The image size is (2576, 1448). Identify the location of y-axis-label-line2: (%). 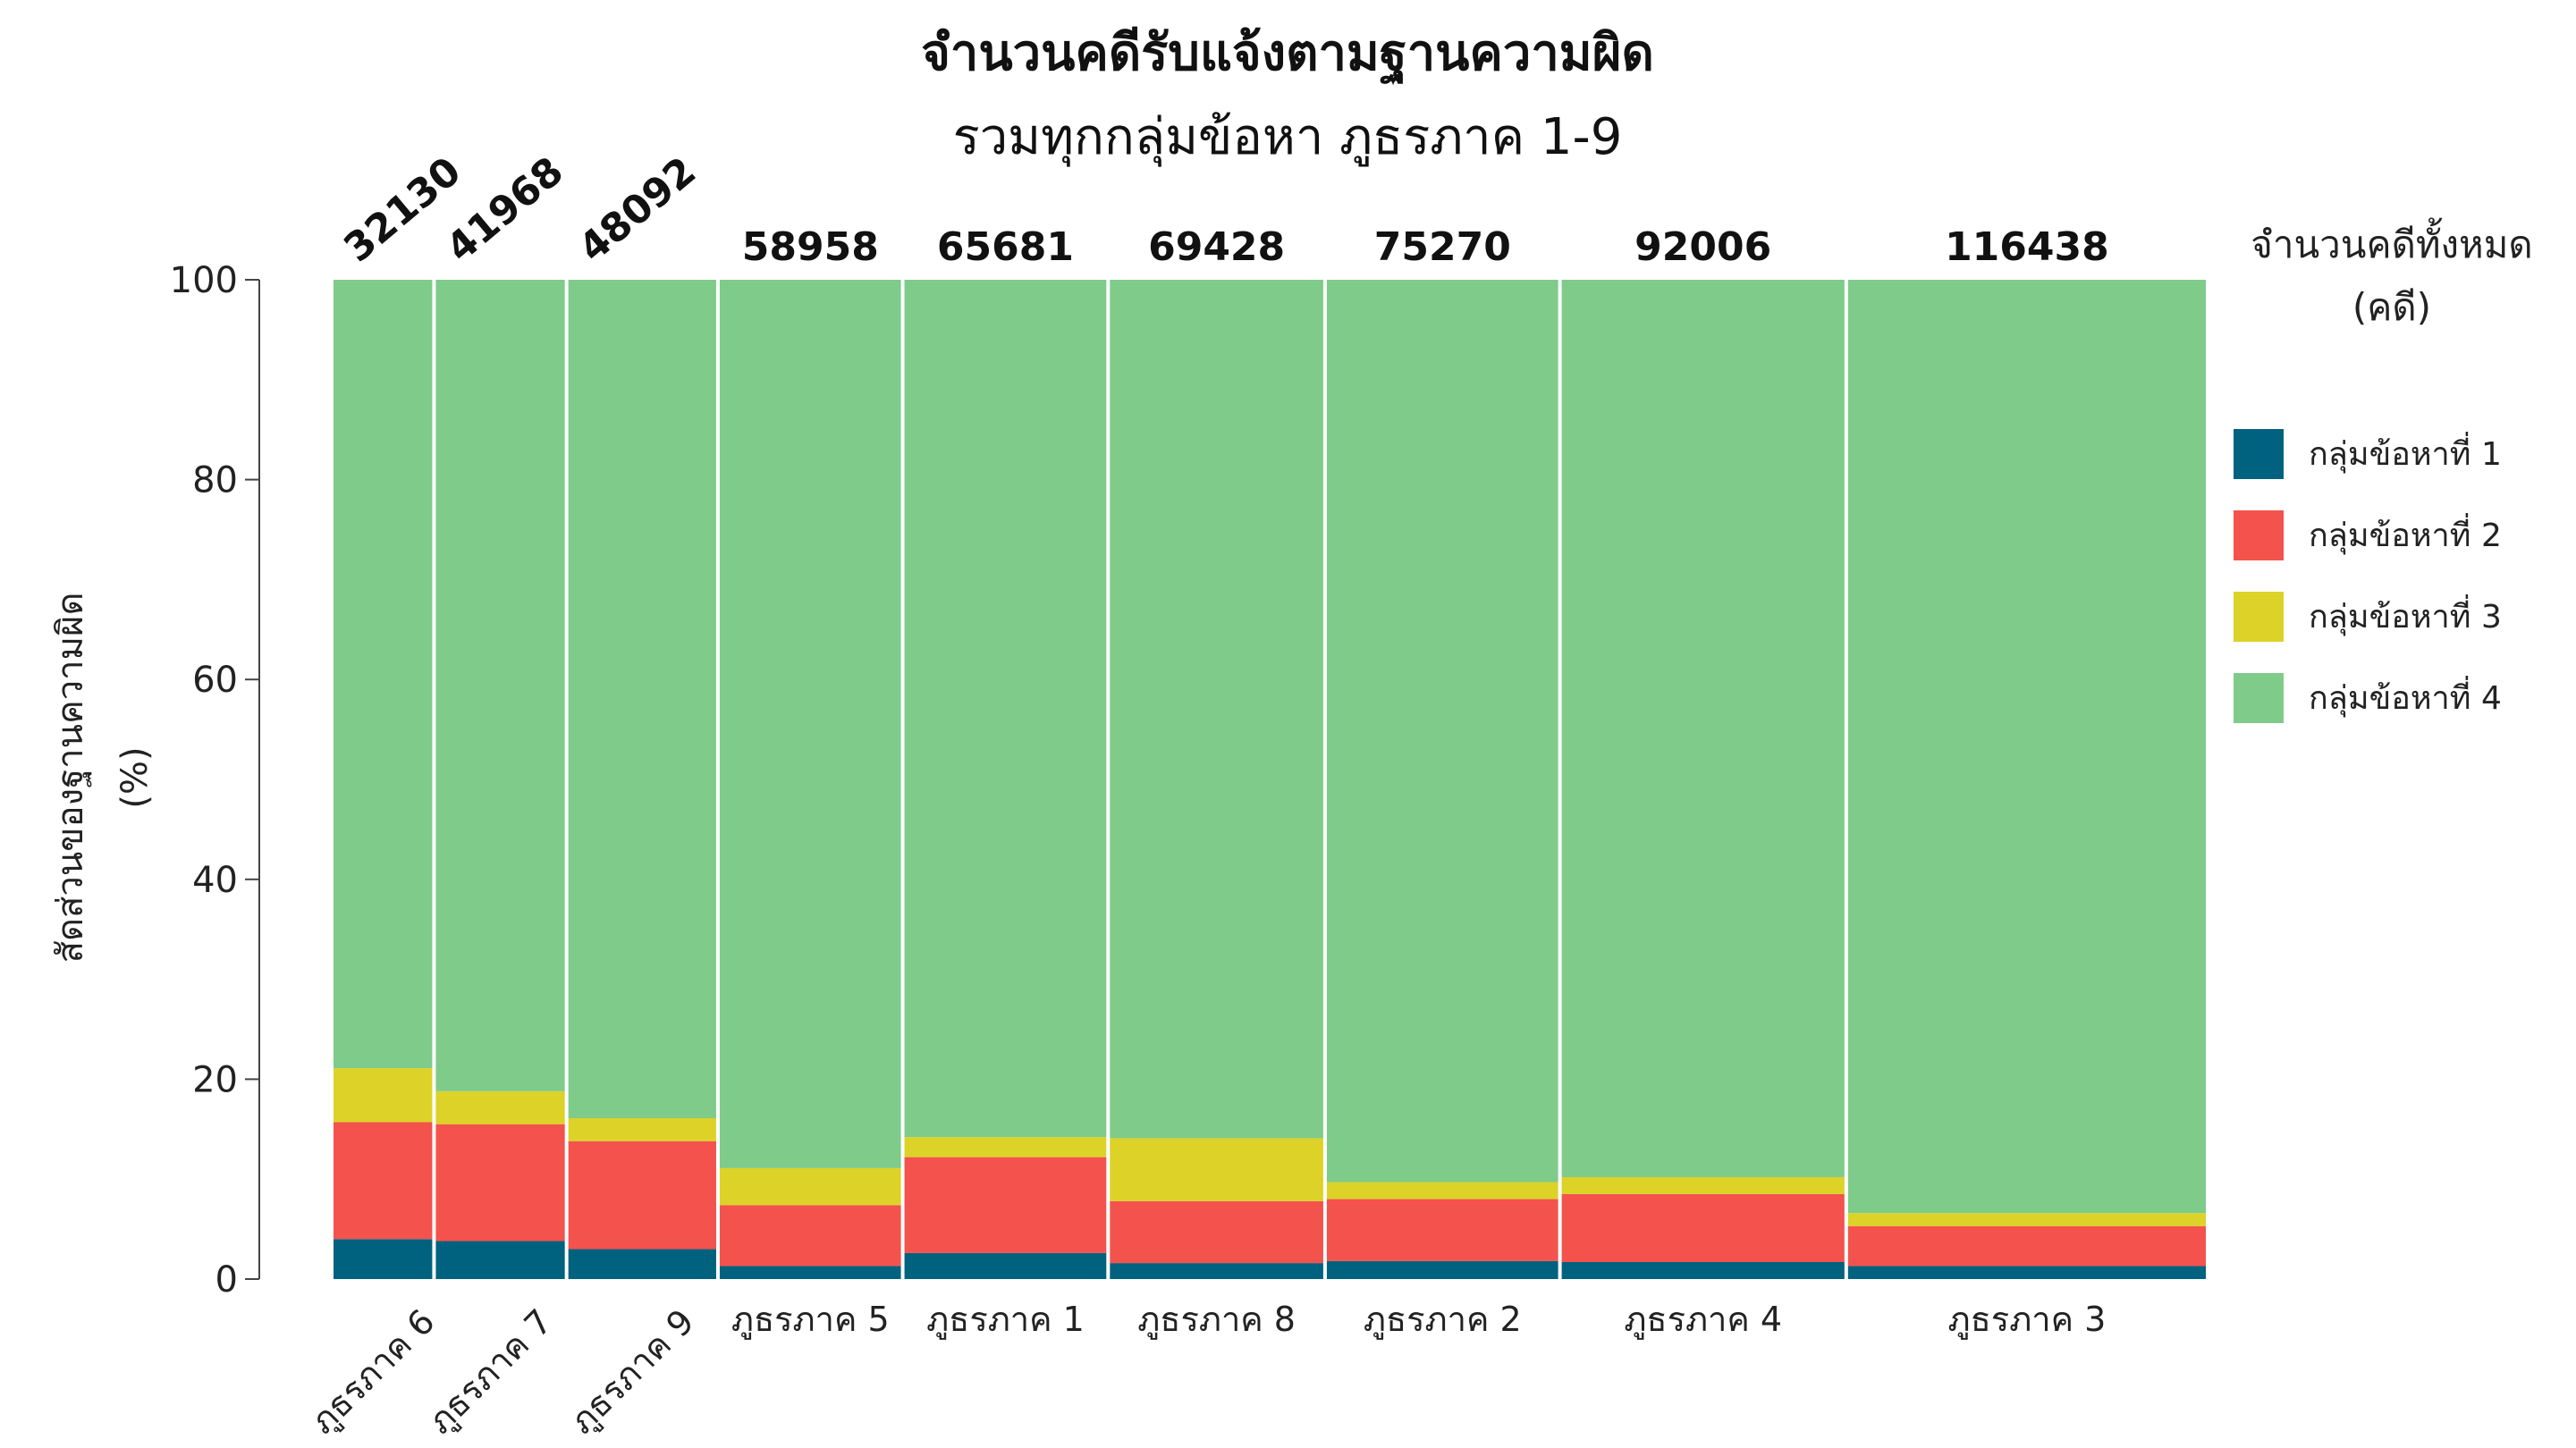
(135, 777).